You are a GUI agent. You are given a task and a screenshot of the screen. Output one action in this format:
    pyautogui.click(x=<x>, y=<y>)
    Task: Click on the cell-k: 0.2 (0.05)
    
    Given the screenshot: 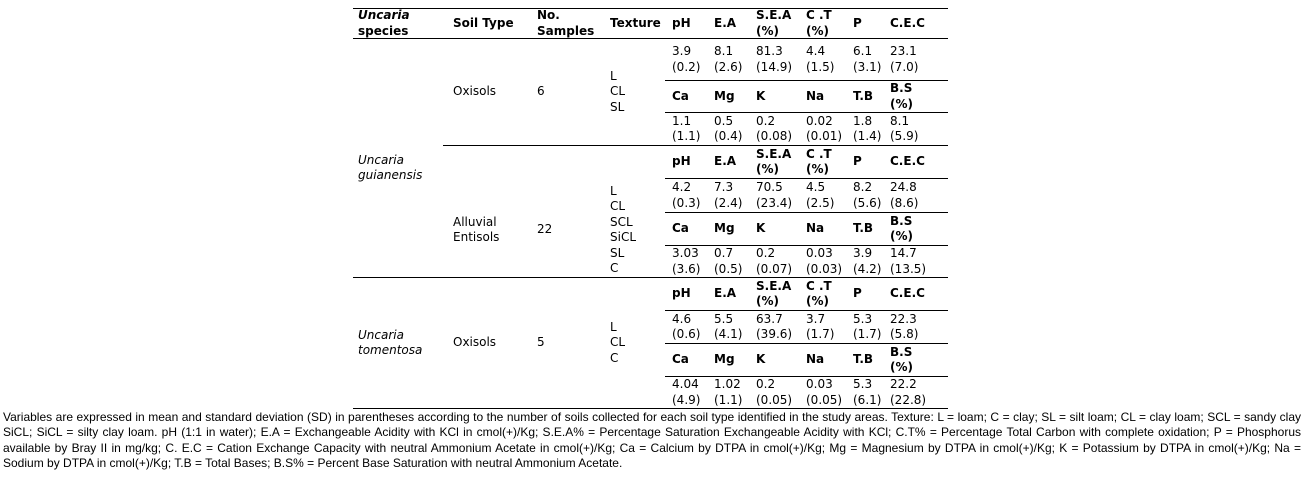 What is the action you would take?
    pyautogui.click(x=774, y=392)
    